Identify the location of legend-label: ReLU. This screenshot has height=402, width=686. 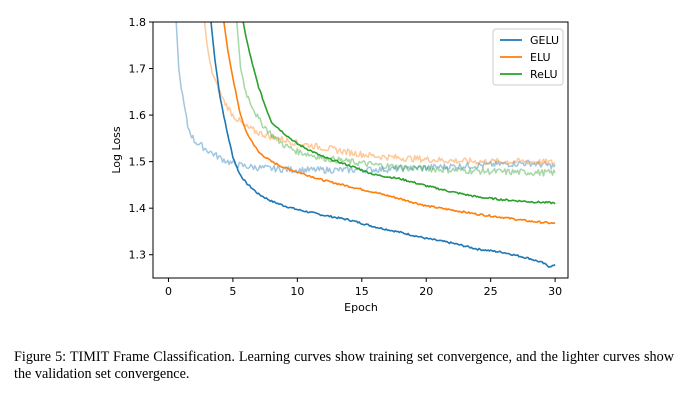
(544, 74).